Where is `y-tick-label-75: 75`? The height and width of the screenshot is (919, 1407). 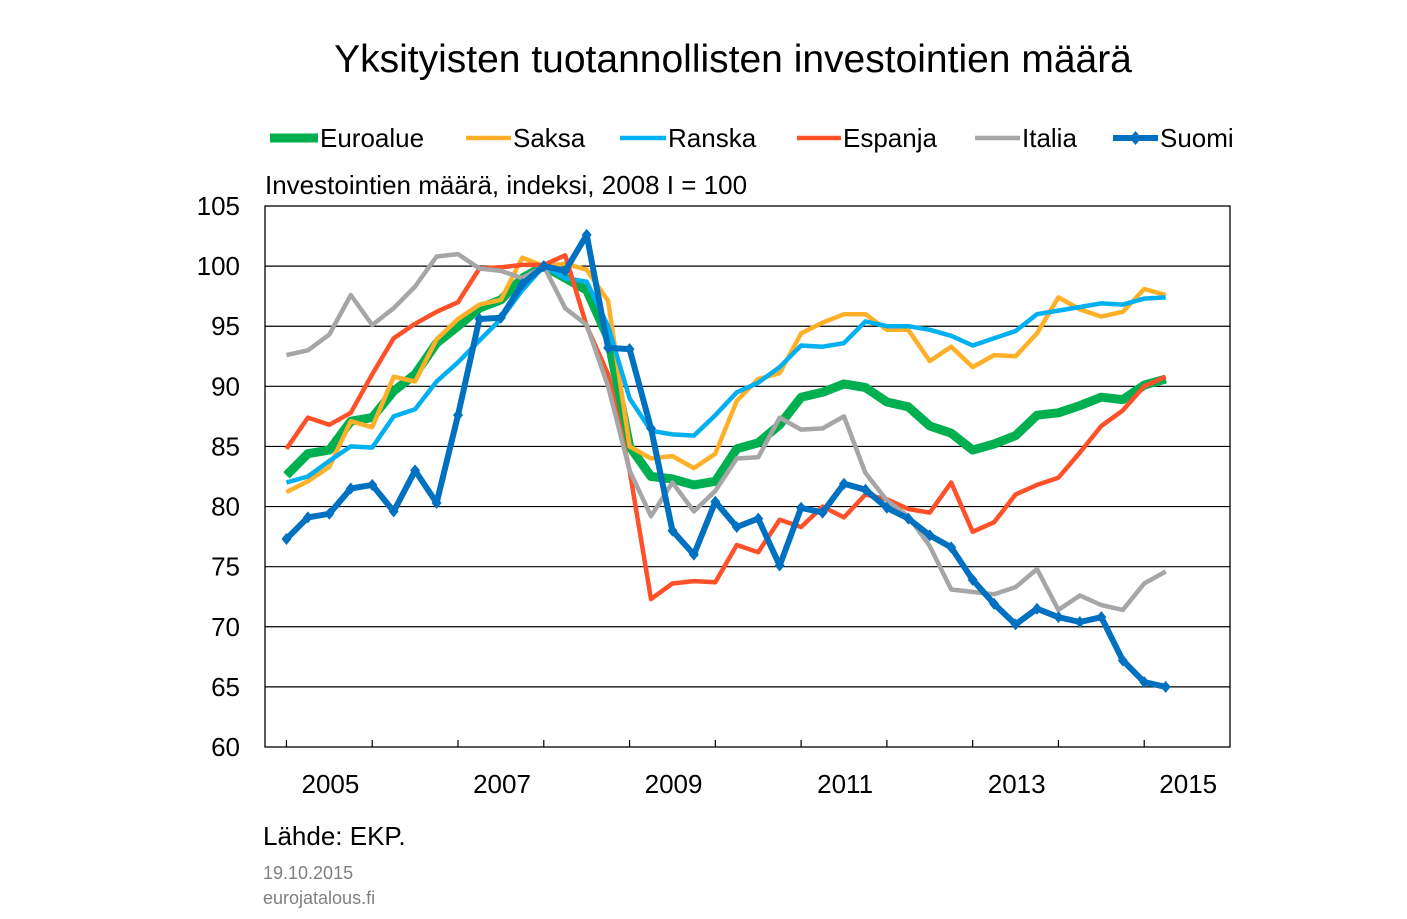 y-tick-label-75: 75 is located at coordinates (225, 567).